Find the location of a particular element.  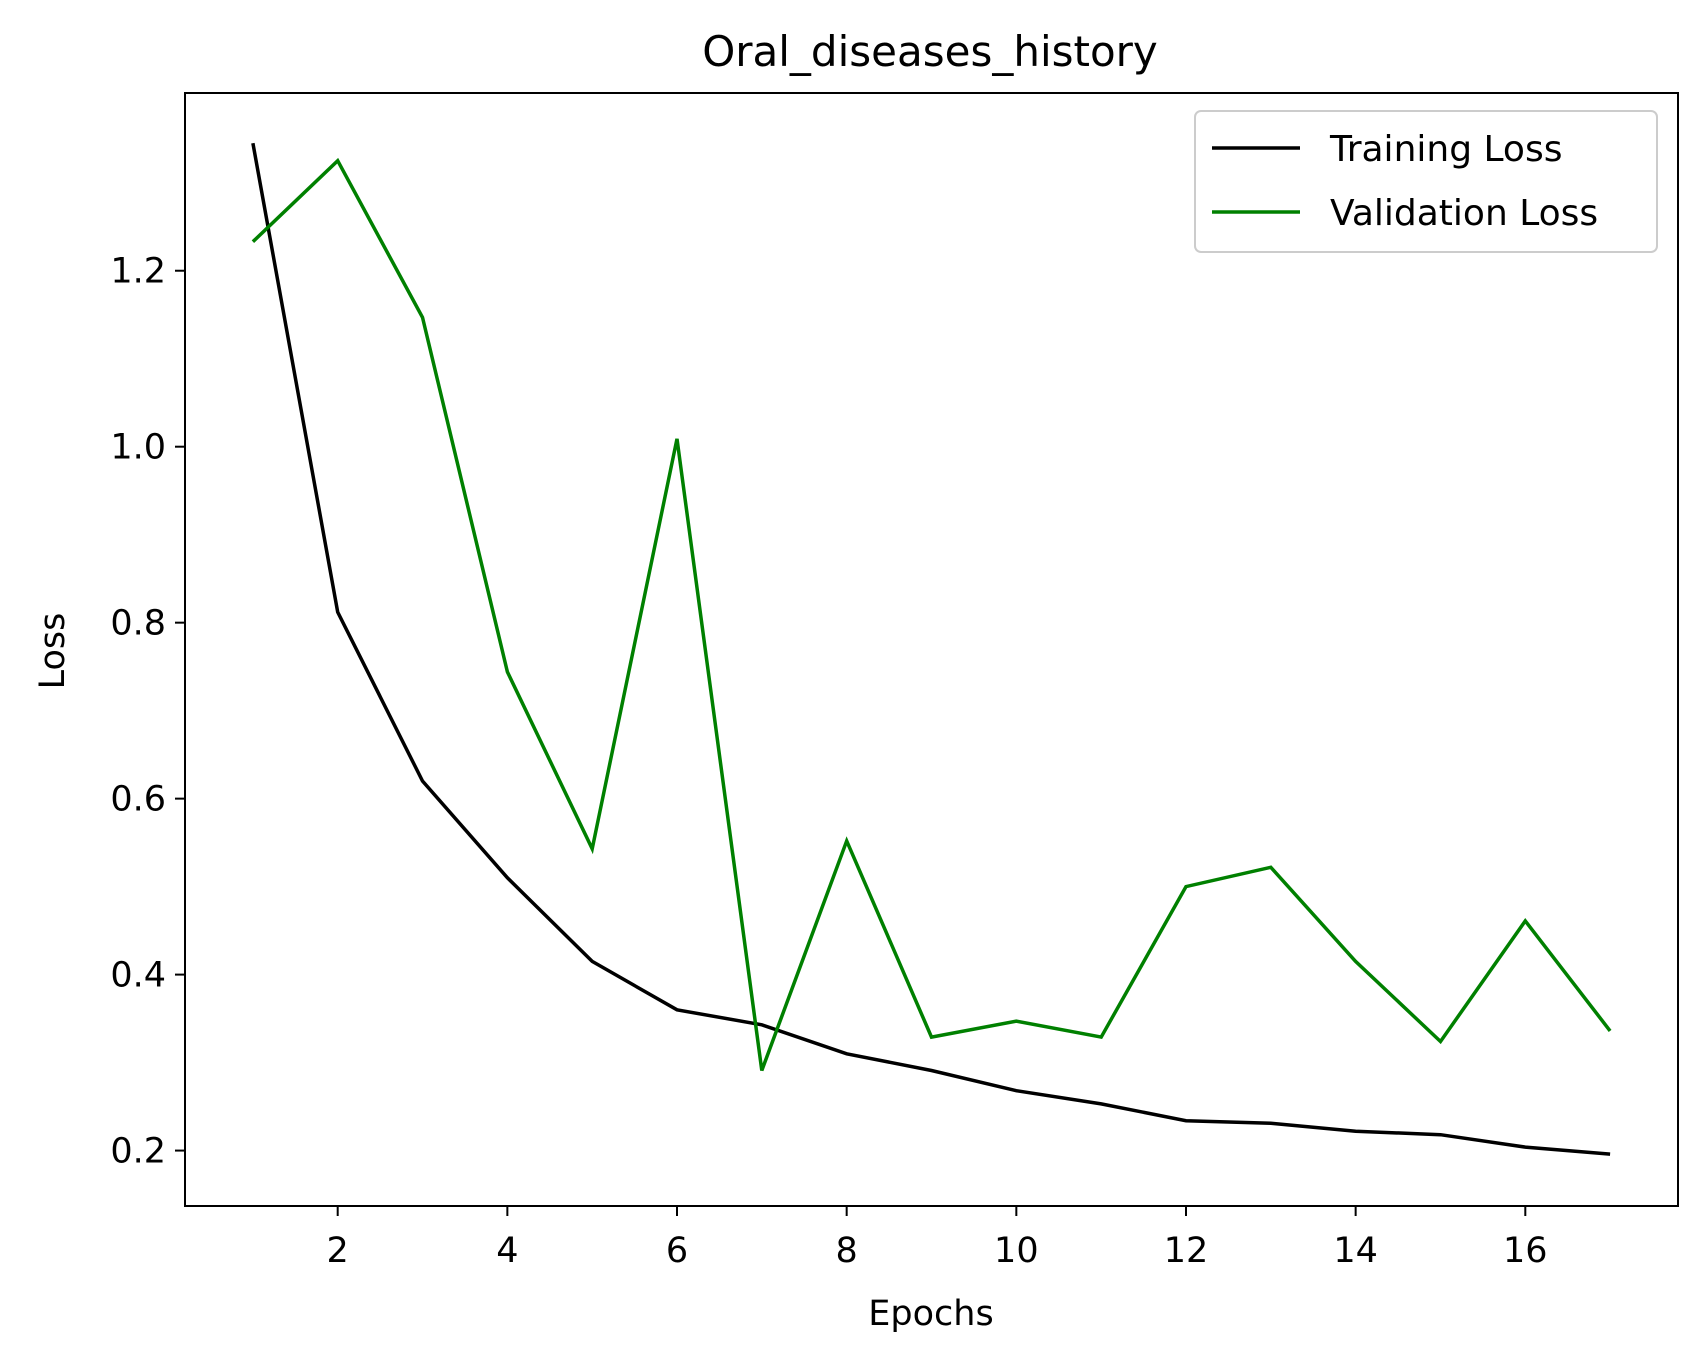

x-axis-ticks: 2 4 6 8 10 12 14 16 is located at coordinates (937, 1238).